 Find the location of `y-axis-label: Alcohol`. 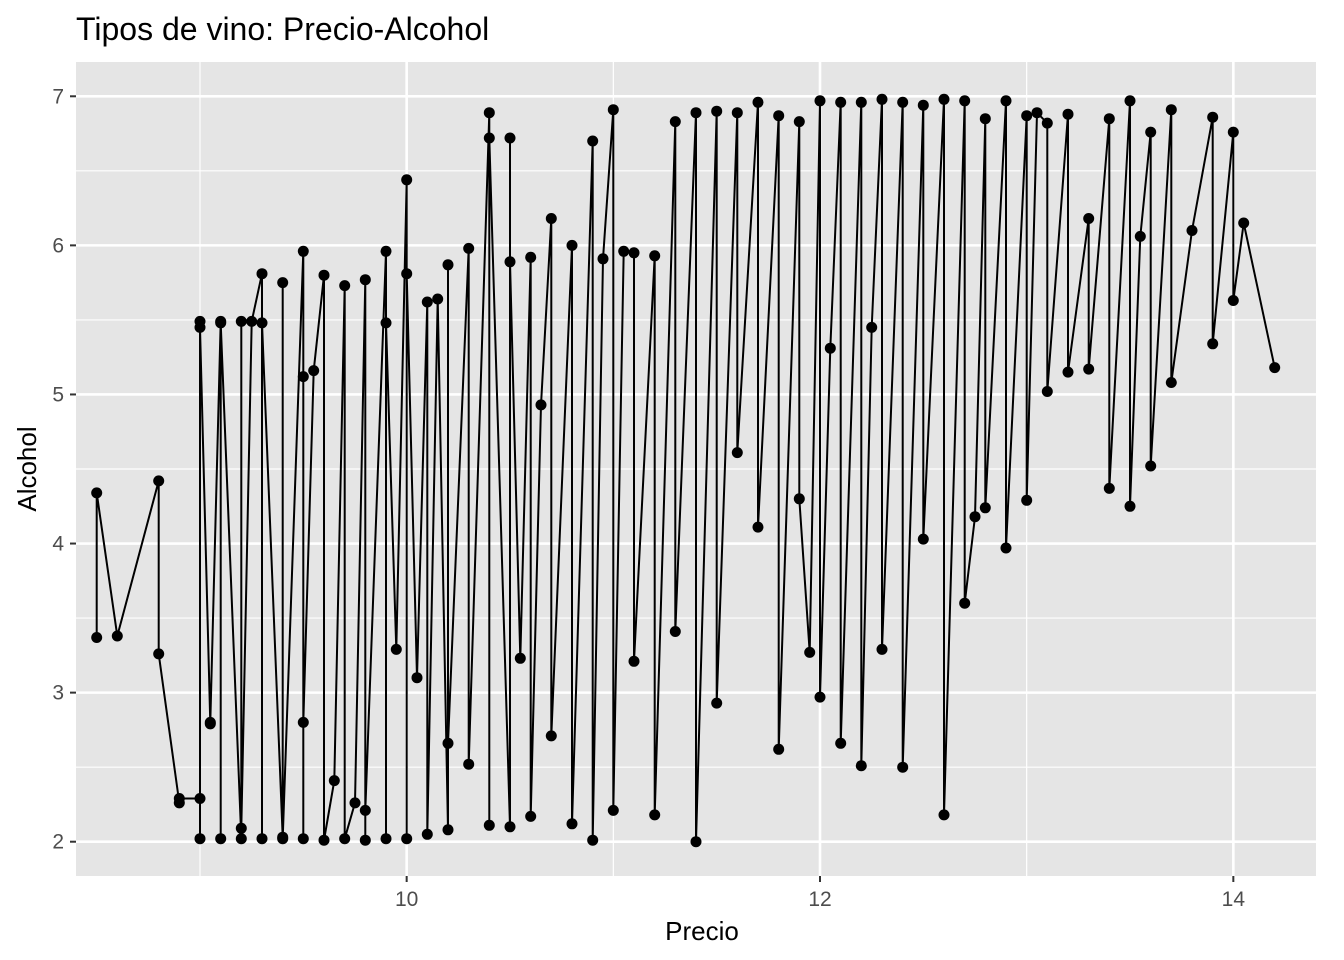

y-axis-label: Alcohol is located at coordinates (27, 468).